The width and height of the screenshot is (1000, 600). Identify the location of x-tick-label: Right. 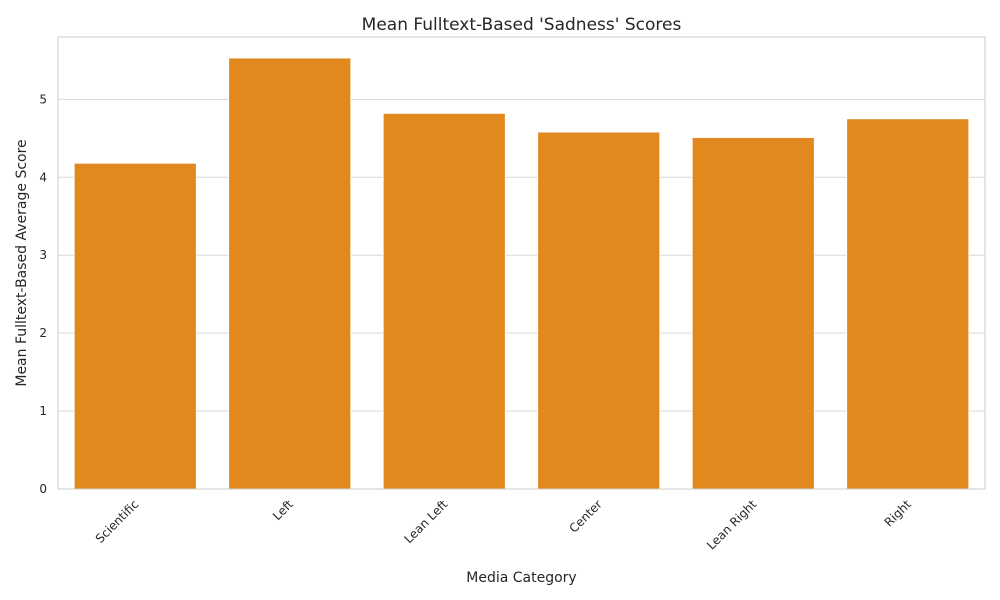
(898, 513).